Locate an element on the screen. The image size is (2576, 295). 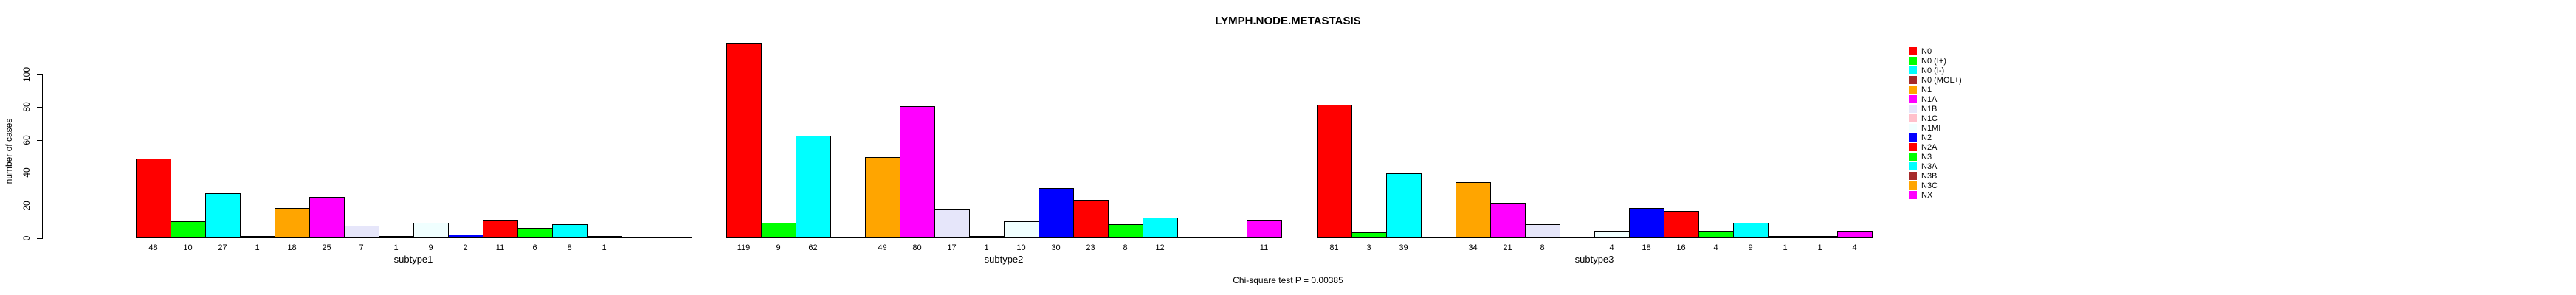
legend-label: N2 is located at coordinates (1927, 137).